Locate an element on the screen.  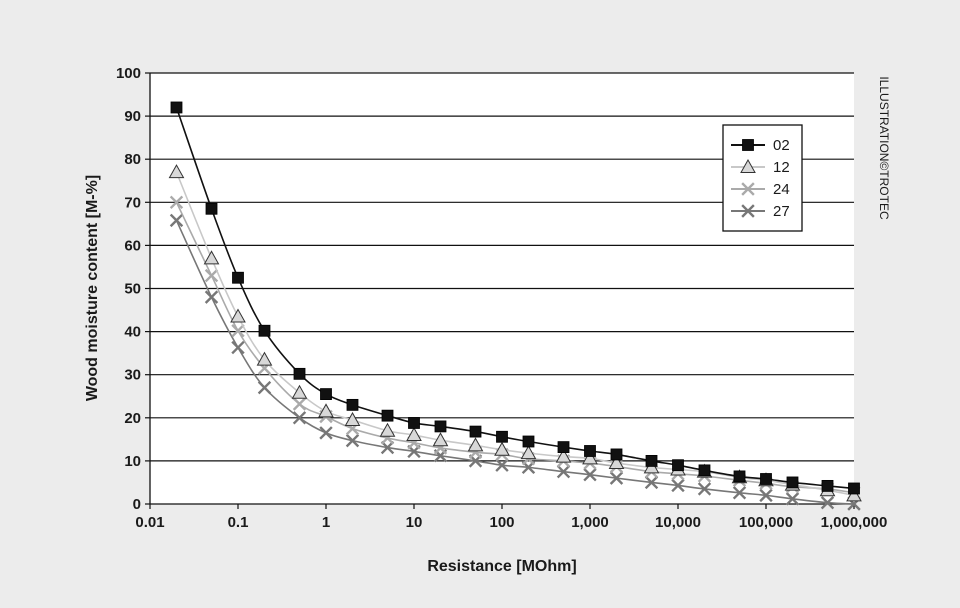
x-tick-label: 1,000 is located at coordinates (590, 522).